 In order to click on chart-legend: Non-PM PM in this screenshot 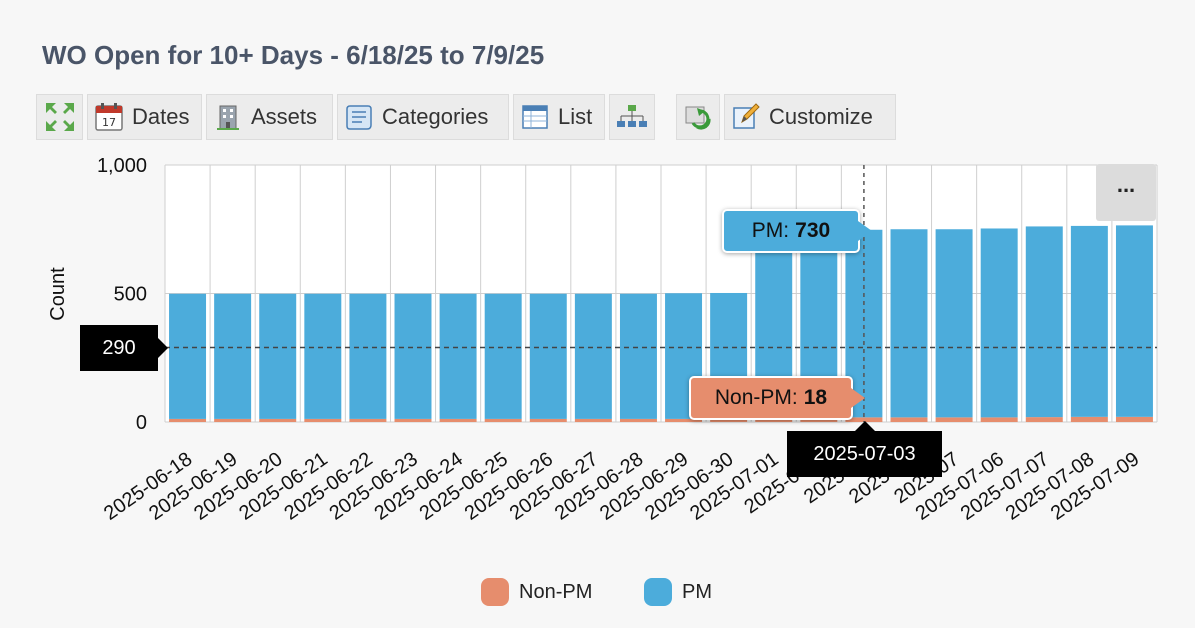, I will do `click(597, 593)`.